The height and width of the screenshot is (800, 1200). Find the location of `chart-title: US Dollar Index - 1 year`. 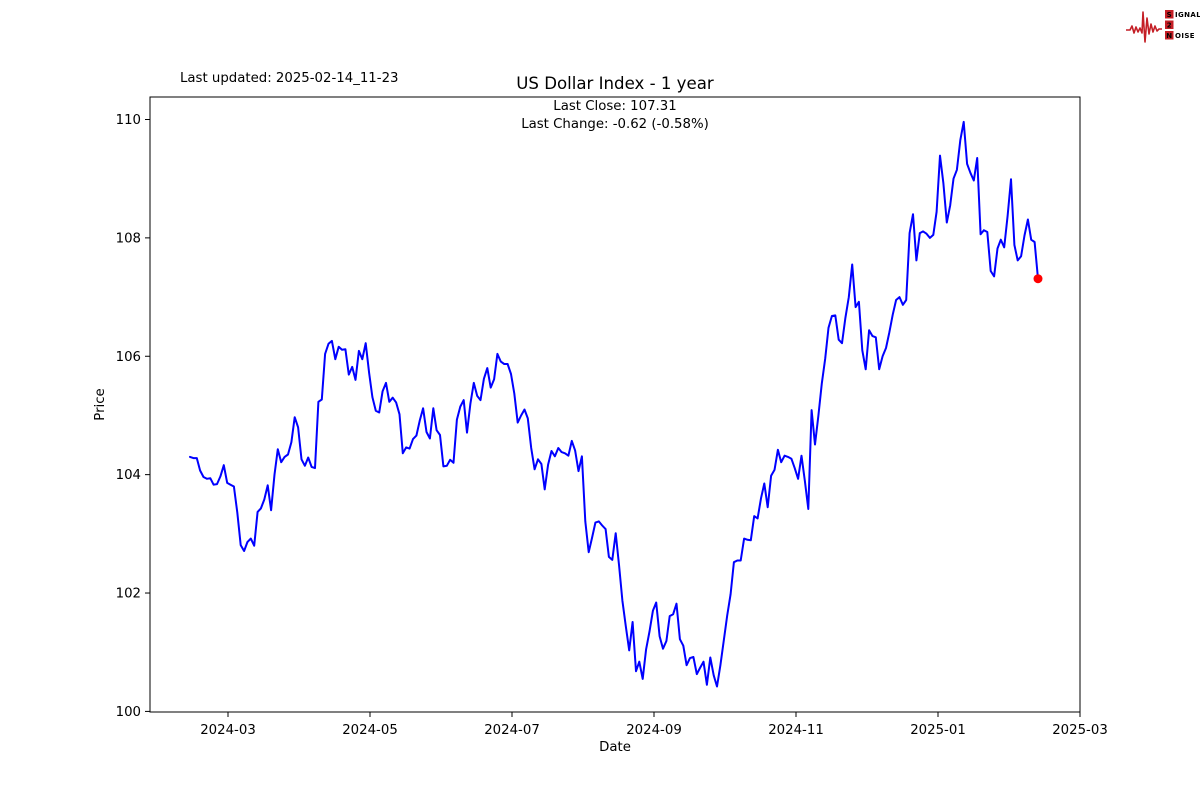

chart-title: US Dollar Index - 1 year is located at coordinates (615, 83).